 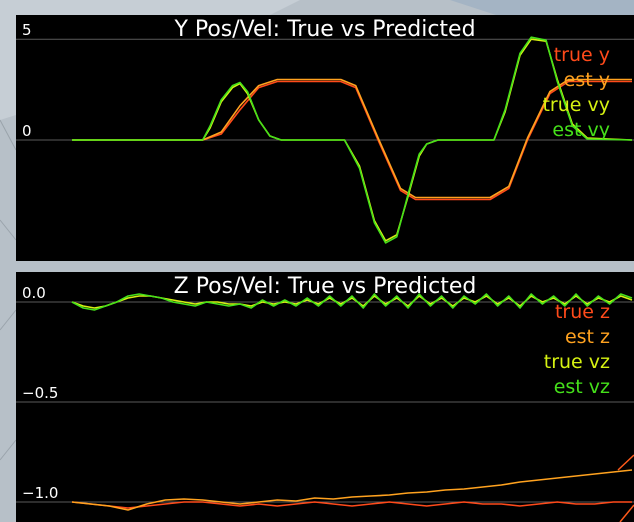 I want to click on y-tick-label: −1.0, so click(x=40, y=493).